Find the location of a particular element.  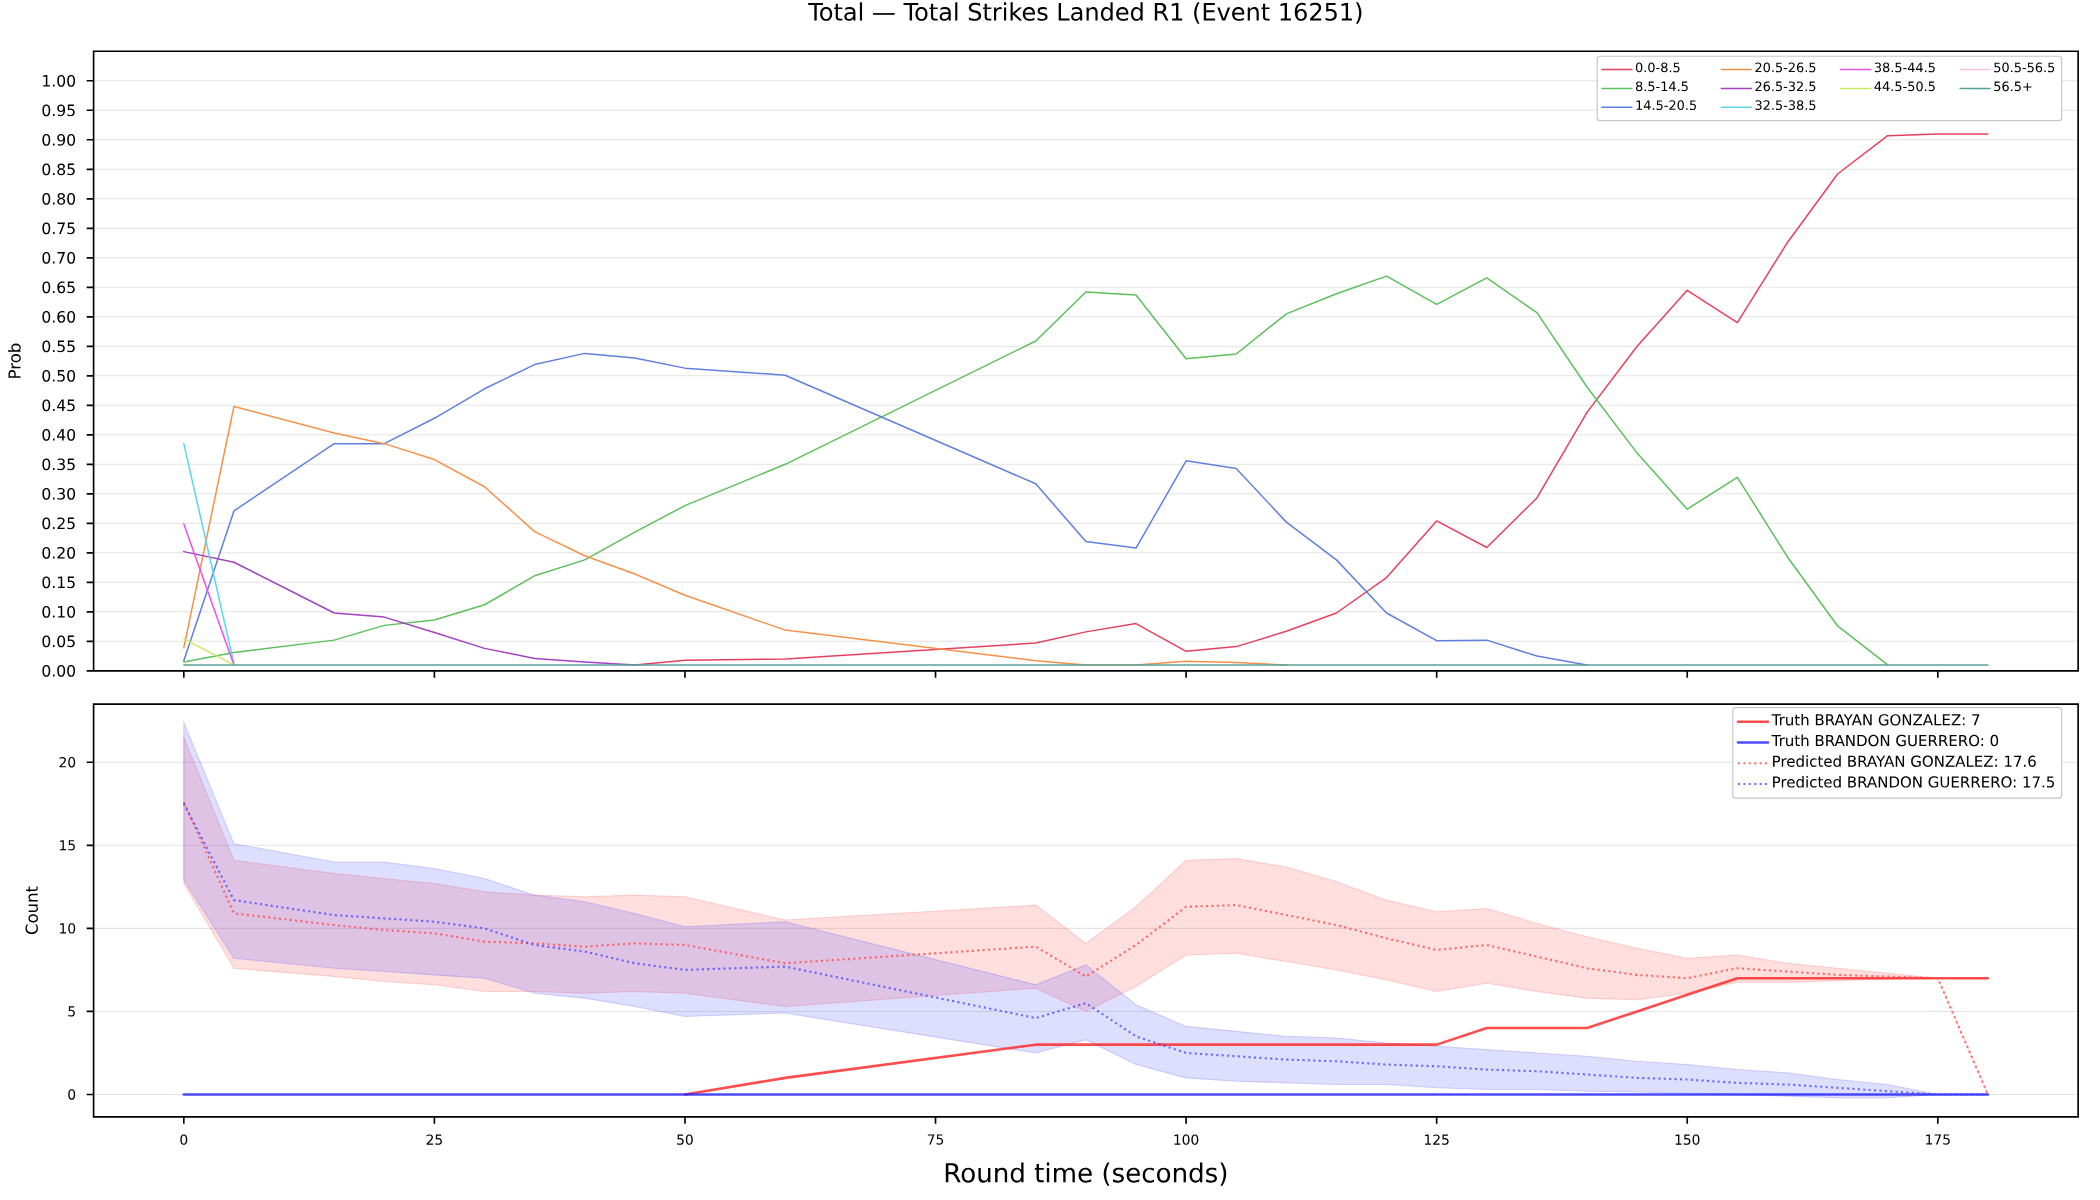

y-tick-label: 0.95 is located at coordinates (58, 110).